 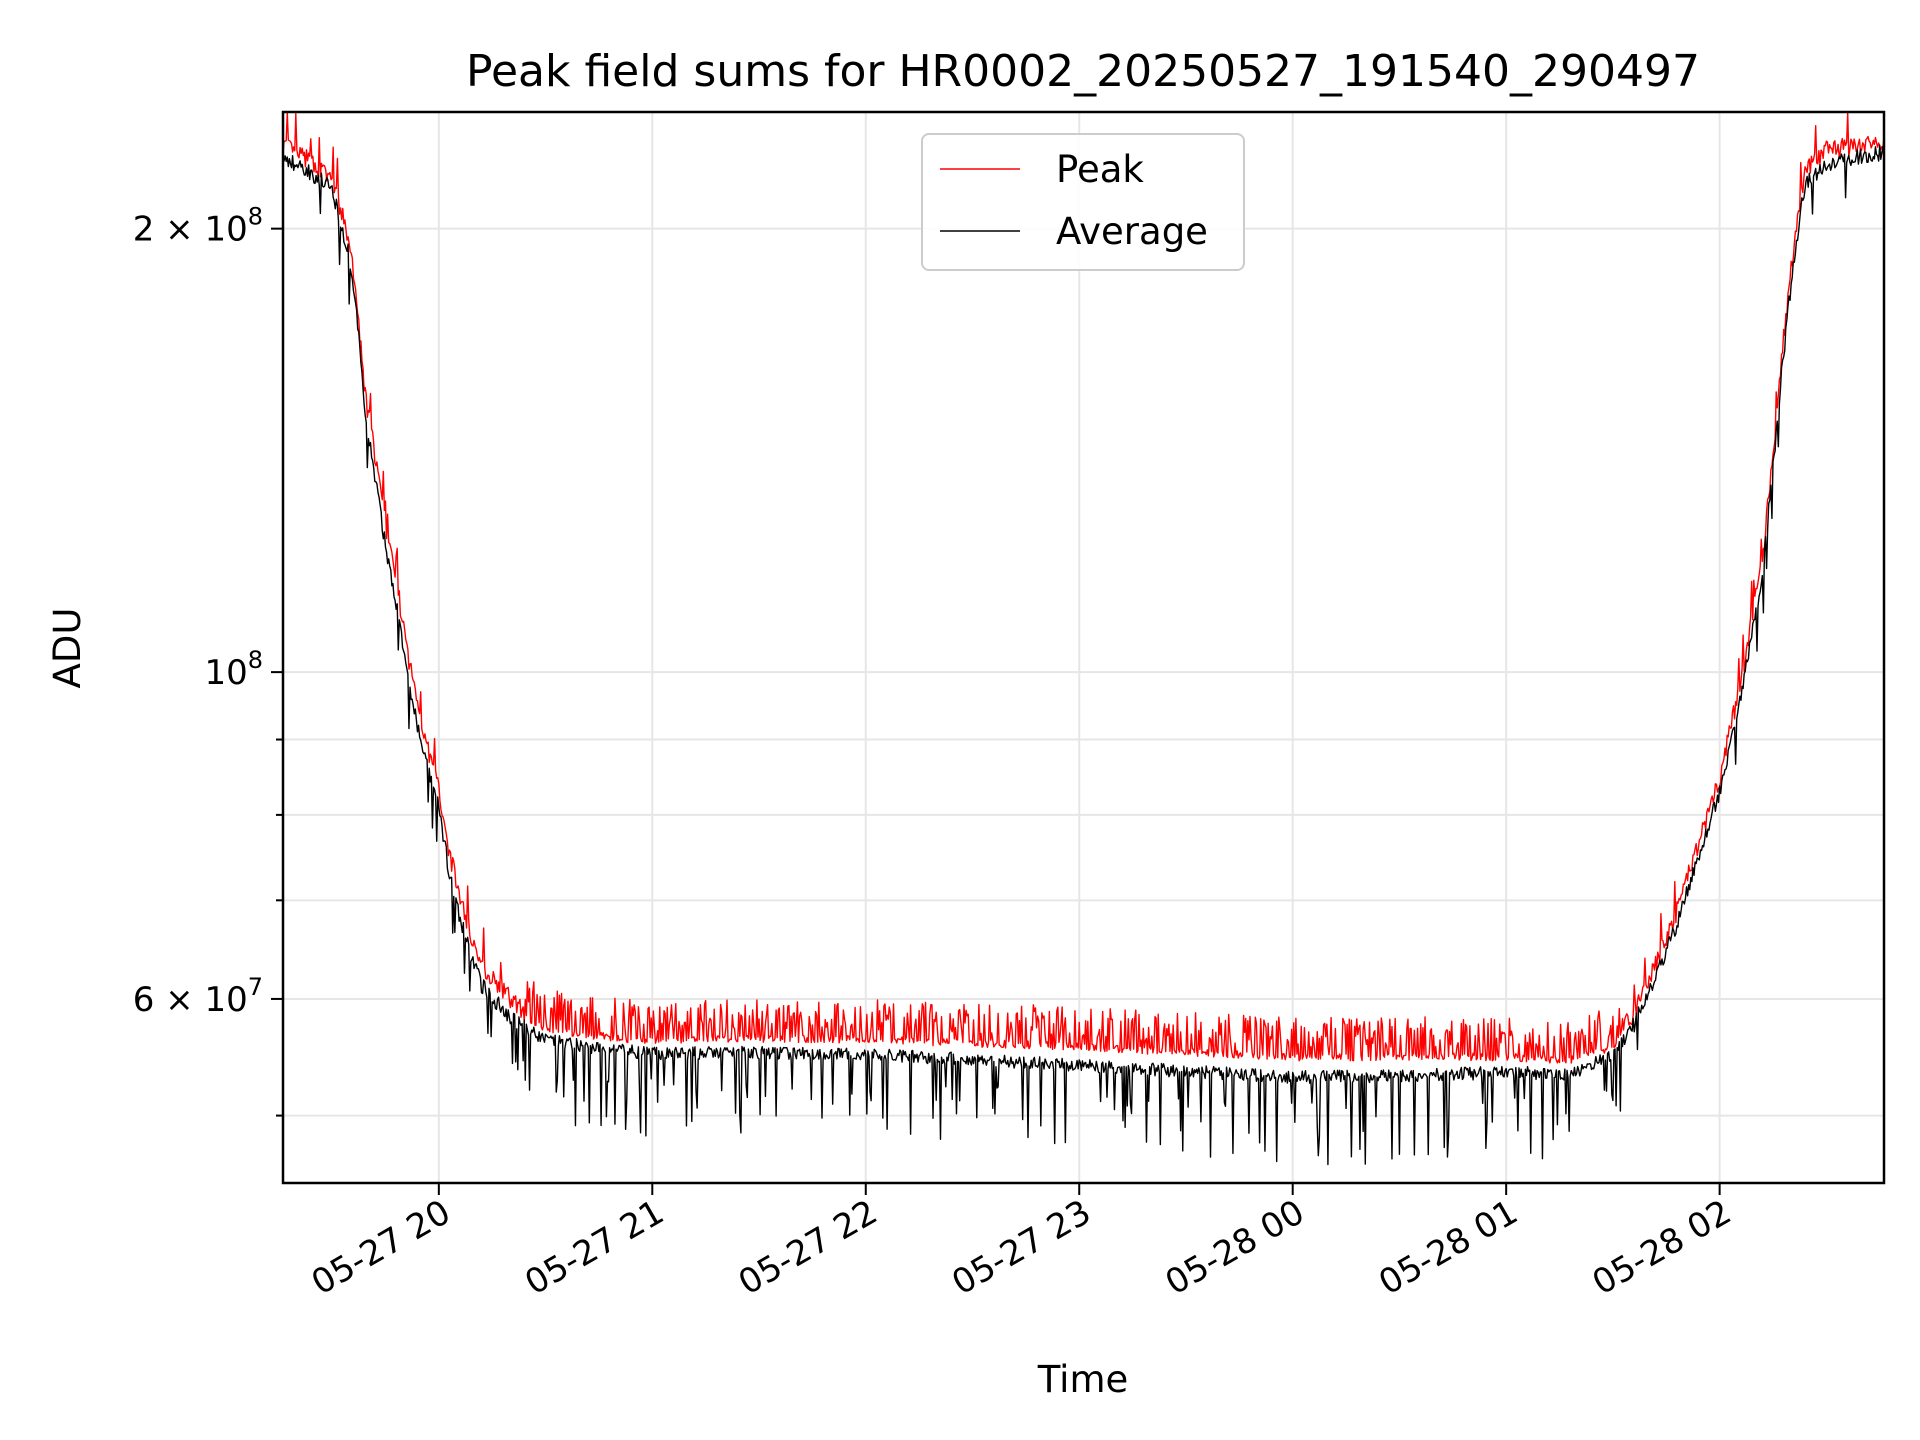 I want to click on y-axis-ticks: 2 × 108 108 6 × 107, so click(x=208, y=660).